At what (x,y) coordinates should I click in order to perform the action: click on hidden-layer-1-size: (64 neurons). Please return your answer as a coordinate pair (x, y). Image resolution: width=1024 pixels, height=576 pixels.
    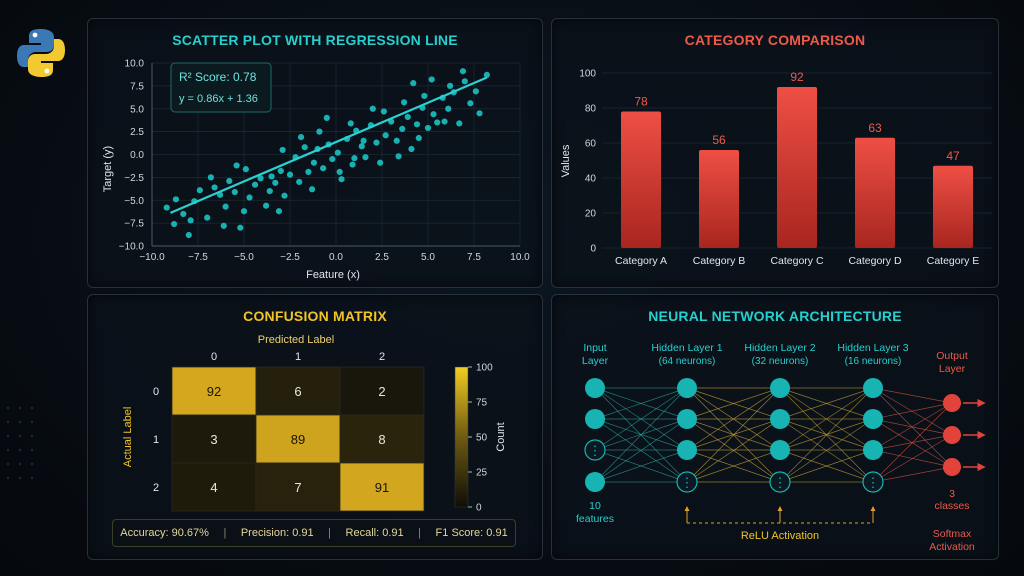
    Looking at the image, I should click on (687, 361).